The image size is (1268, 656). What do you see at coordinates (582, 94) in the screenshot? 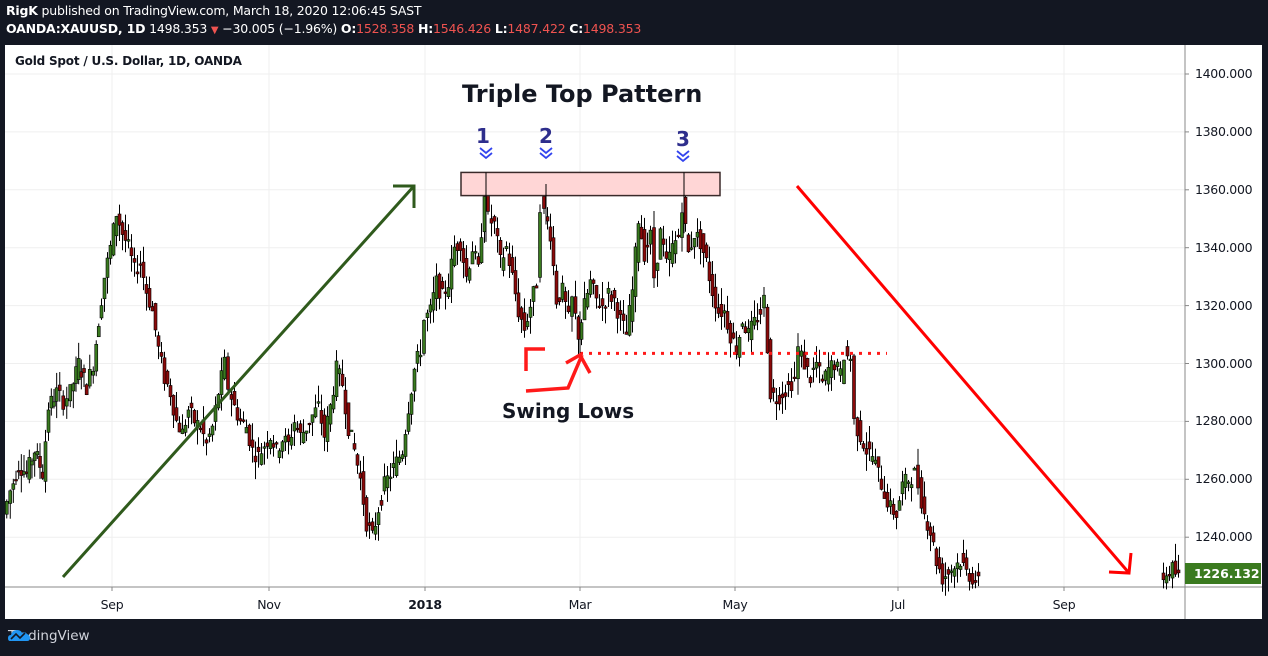
I see `pattern-title: Triple Top Pattern` at bounding box center [582, 94].